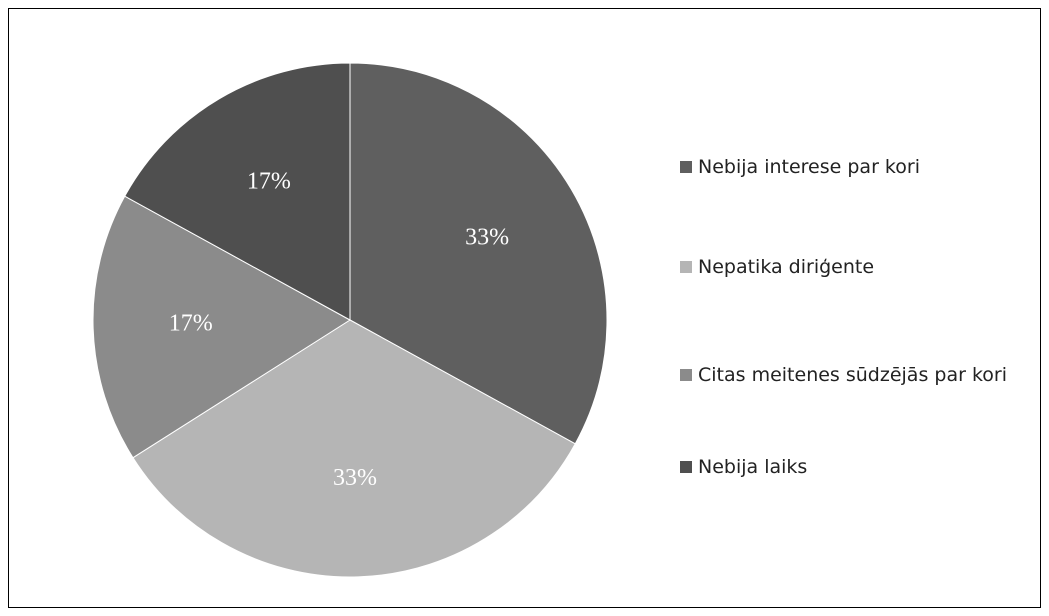  Describe the element at coordinates (855, 467) in the screenshot. I see `legend-item: Nebija laiks` at that location.